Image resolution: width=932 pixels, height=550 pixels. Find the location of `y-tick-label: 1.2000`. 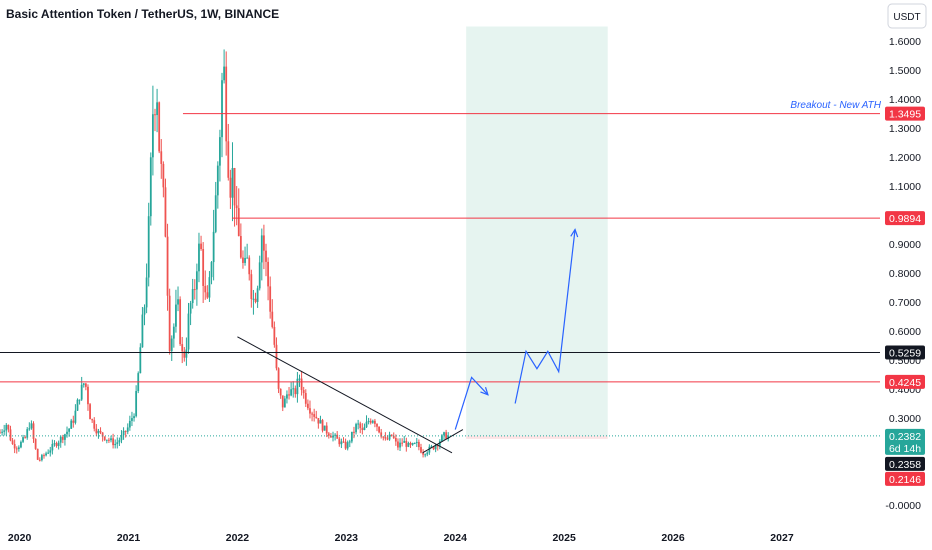

y-tick-label: 1.2000 is located at coordinates (905, 158).